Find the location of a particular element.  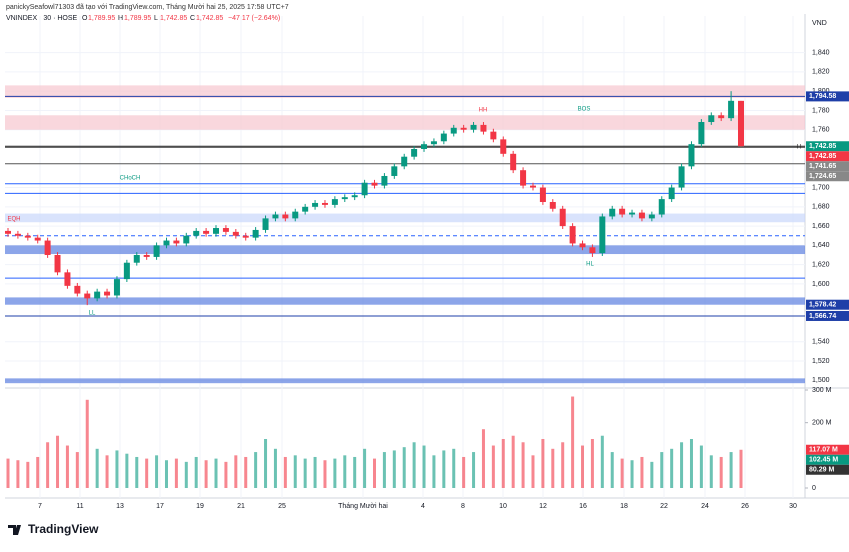

x-tick-label: 24 is located at coordinates (705, 506).